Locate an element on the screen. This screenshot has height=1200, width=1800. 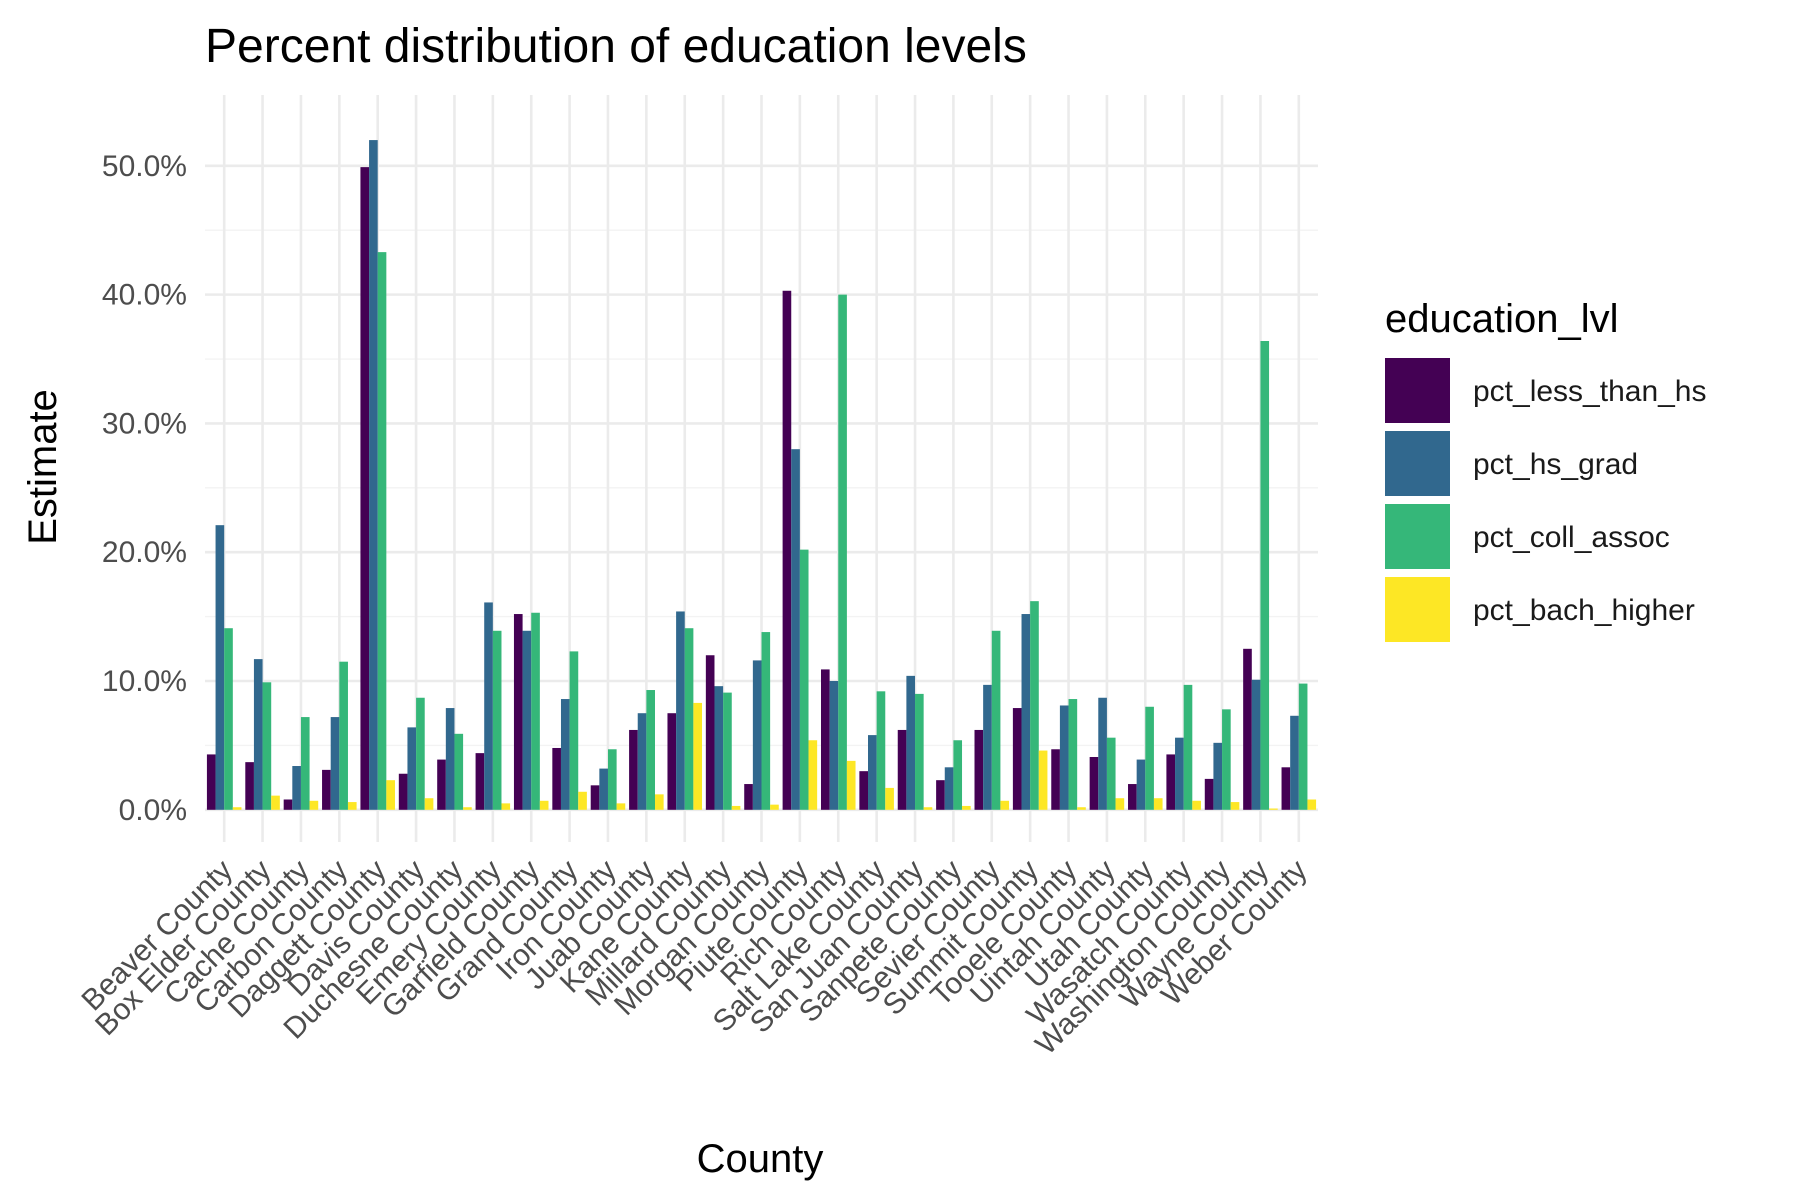
legend-key-pct_less_than_hs is located at coordinates (1417, 390).